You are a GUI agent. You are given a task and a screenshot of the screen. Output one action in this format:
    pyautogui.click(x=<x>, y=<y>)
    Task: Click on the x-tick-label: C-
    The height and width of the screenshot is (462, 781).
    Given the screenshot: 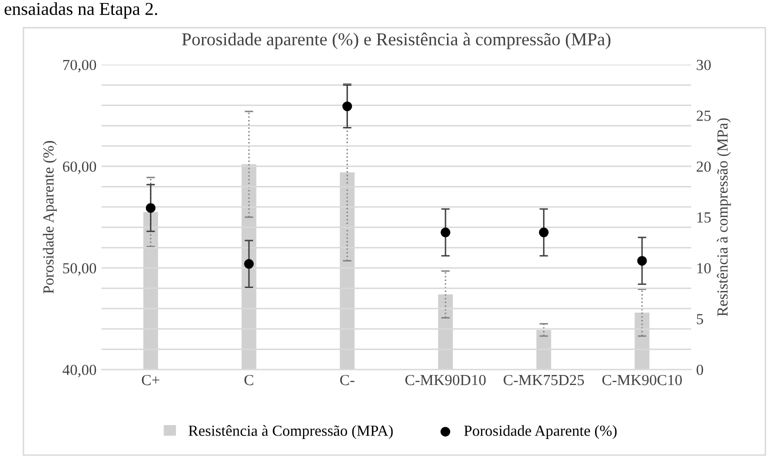 What is the action you would take?
    pyautogui.click(x=347, y=380)
    